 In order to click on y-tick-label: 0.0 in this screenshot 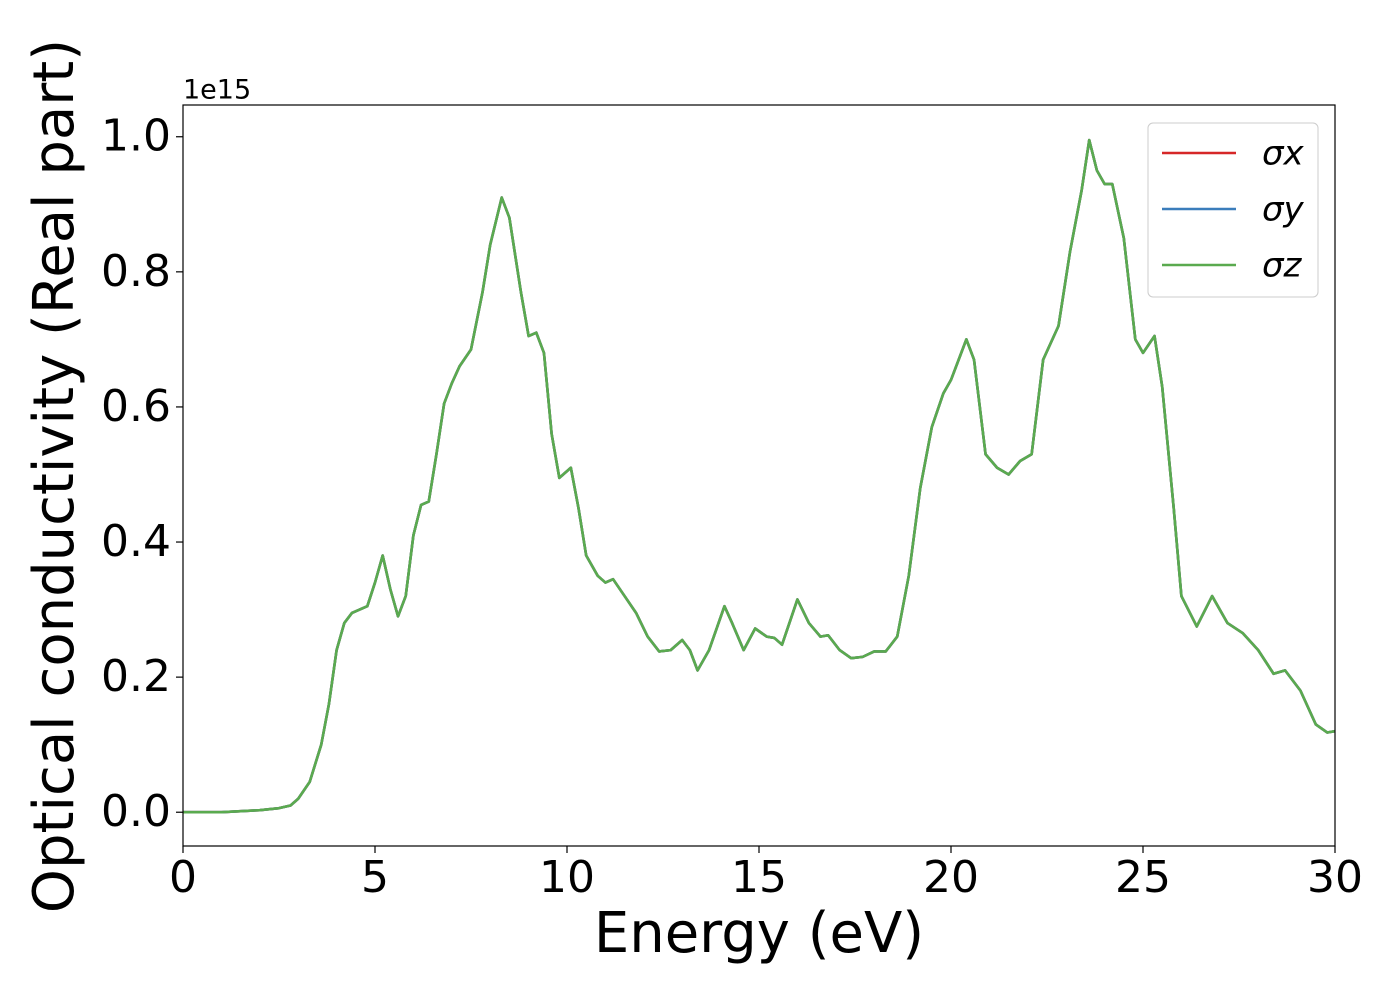, I will do `click(136, 811)`.